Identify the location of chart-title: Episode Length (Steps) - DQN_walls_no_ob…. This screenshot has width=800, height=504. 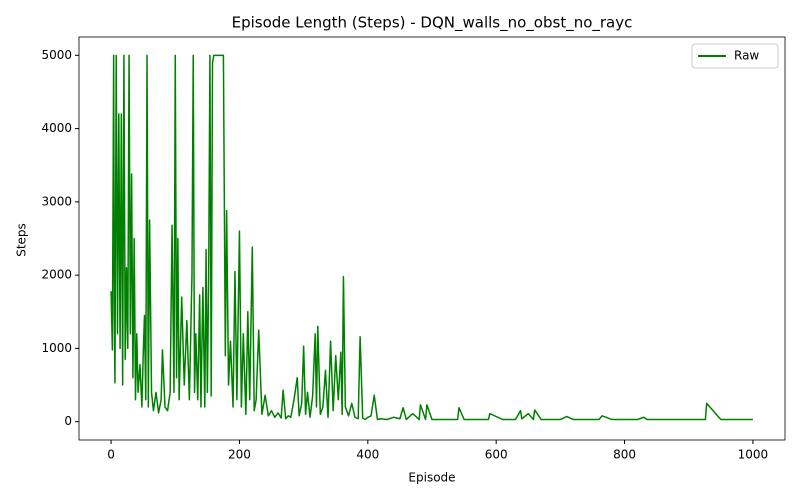
(432, 23).